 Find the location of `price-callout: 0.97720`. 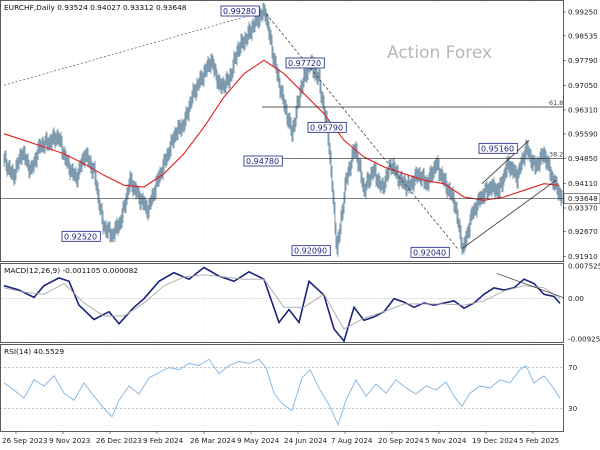

price-callout: 0.97720 is located at coordinates (305, 63).